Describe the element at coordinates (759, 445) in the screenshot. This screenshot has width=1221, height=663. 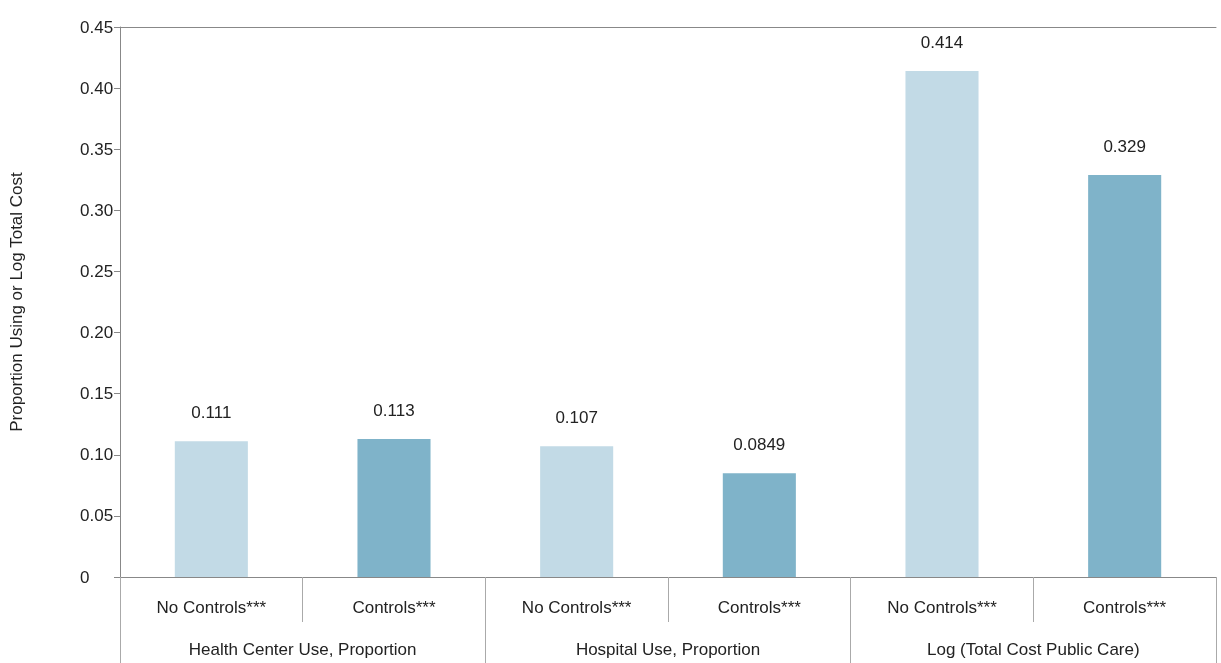
I see `data-label: 0.0849` at that location.